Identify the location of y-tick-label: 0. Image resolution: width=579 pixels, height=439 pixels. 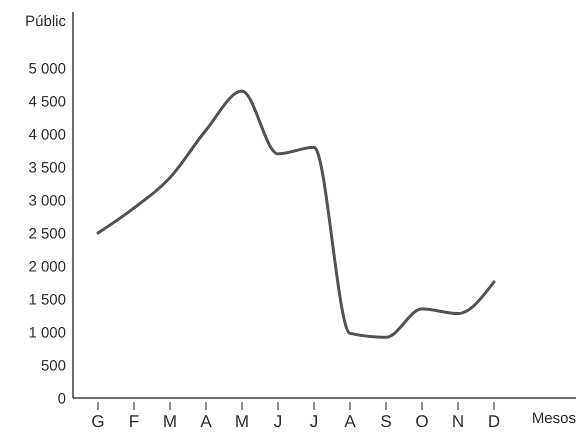
(62, 399).